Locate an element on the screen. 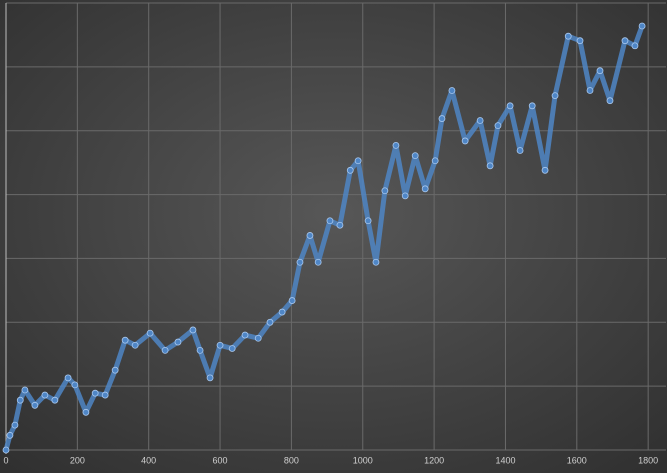 Image resolution: width=667 pixels, height=473 pixels. x-tick-label: 1800 is located at coordinates (648, 460).